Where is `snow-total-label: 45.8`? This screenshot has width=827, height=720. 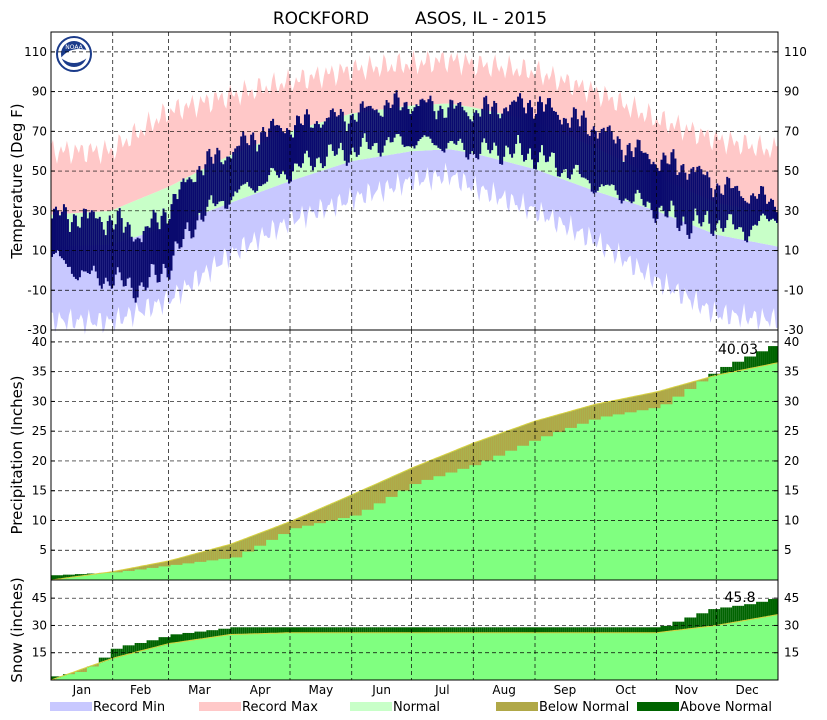 snow-total-label: 45.8 is located at coordinates (739, 598).